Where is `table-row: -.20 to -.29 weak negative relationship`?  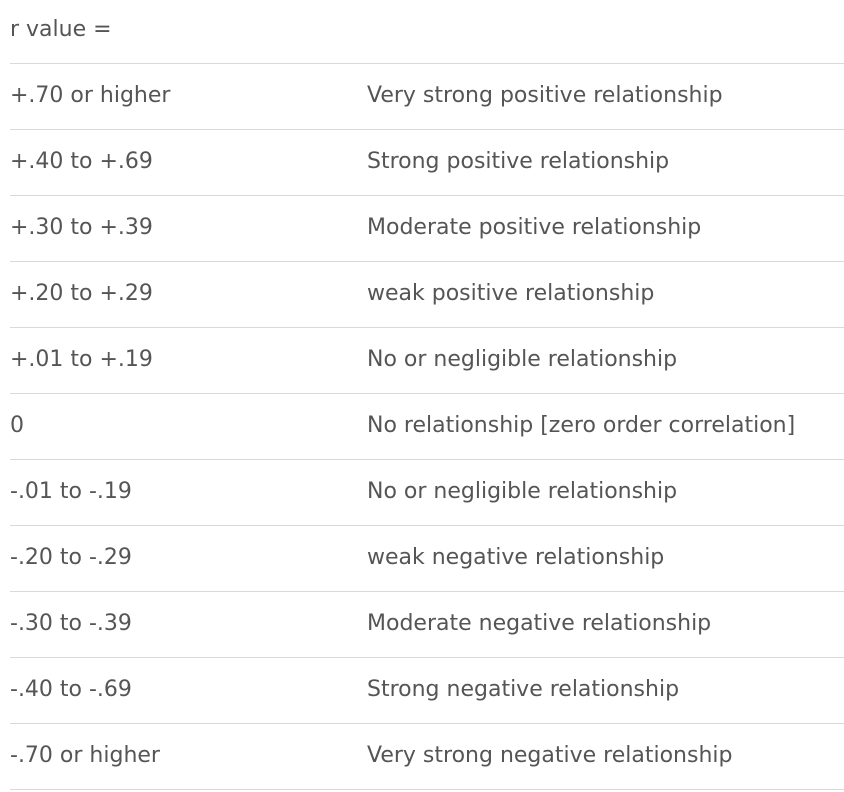 table-row: -.20 to -.29 weak negative relationship is located at coordinates (427, 559).